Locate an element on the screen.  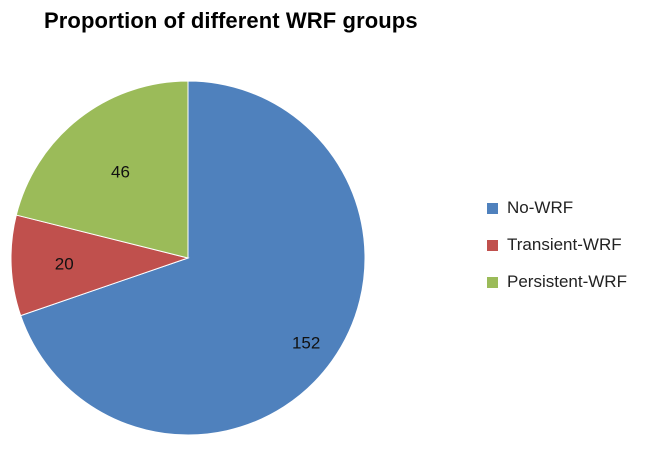
legend-item-persistent-wrf: Persistent-WRF is located at coordinates (557, 281).